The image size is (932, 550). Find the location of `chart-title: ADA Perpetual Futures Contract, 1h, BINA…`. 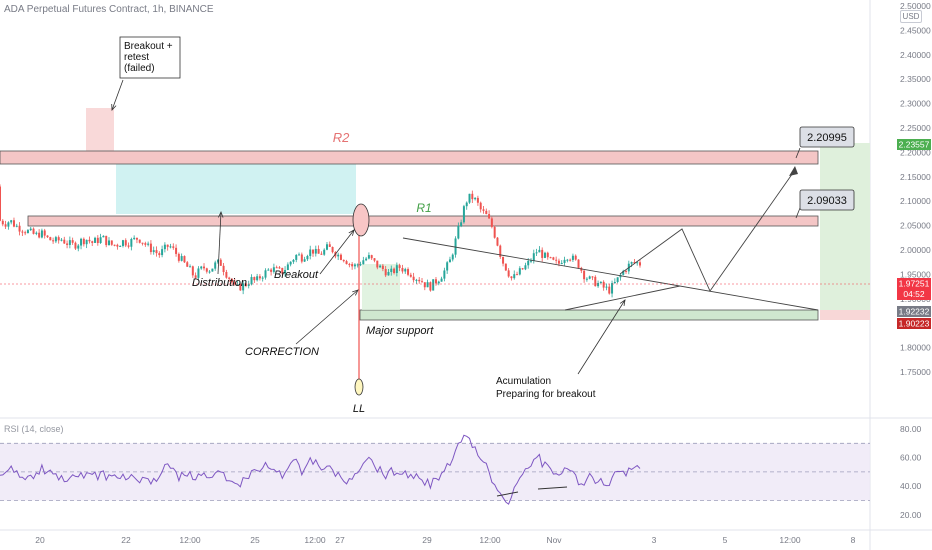

chart-title: ADA Perpetual Futures Contract, 1h, BINA… is located at coordinates (109, 9).